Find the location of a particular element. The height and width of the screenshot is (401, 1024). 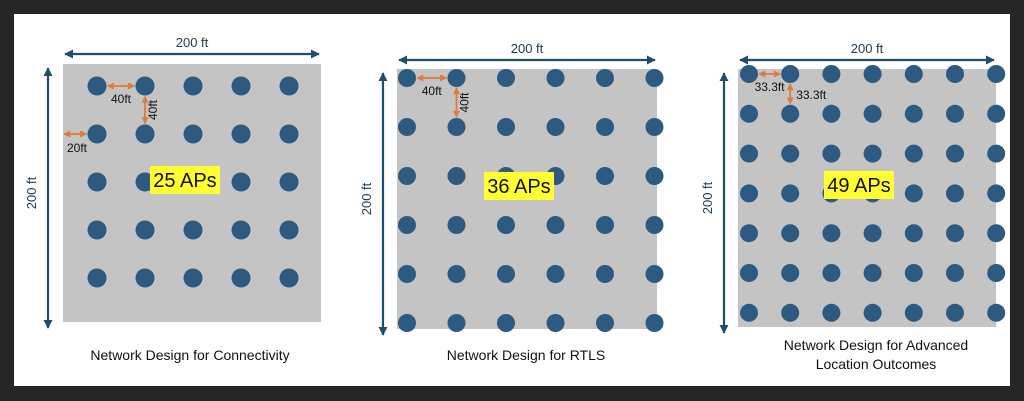

vertical-spacing-label: 33.3ft is located at coordinates (811, 95).